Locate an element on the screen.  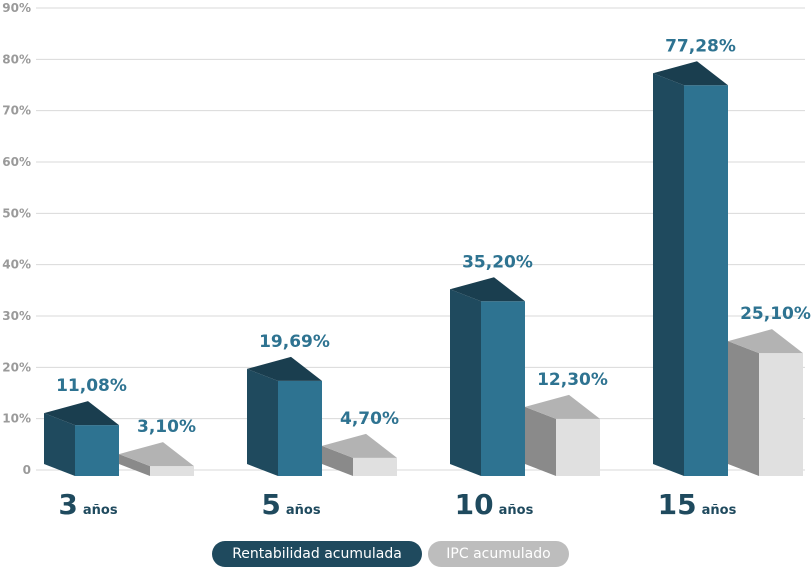
y-tick-label: 80% is located at coordinates (16, 59).